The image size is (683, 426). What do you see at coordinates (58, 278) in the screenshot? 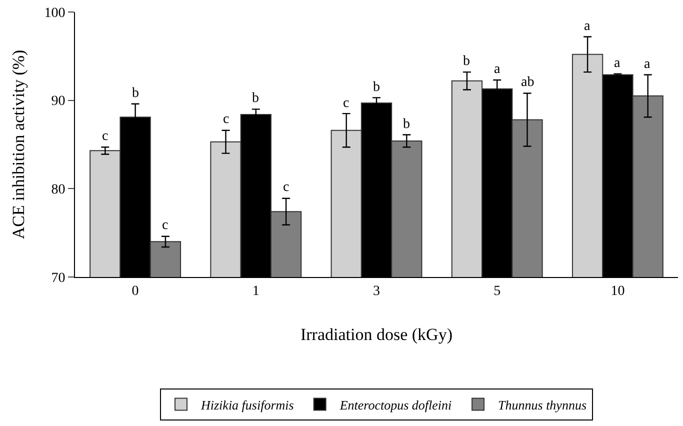
I see `y-tick-label: 70` at bounding box center [58, 278].